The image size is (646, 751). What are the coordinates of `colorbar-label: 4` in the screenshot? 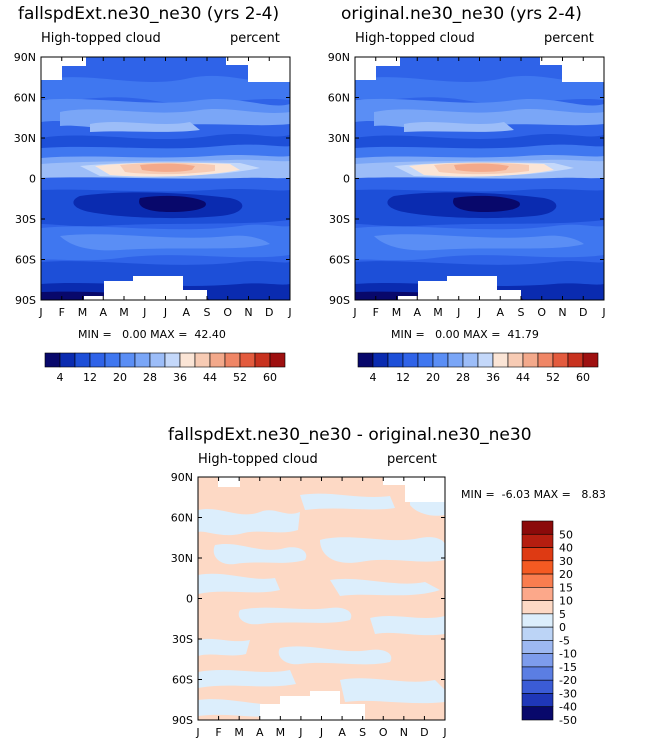 It's located at (373, 377).